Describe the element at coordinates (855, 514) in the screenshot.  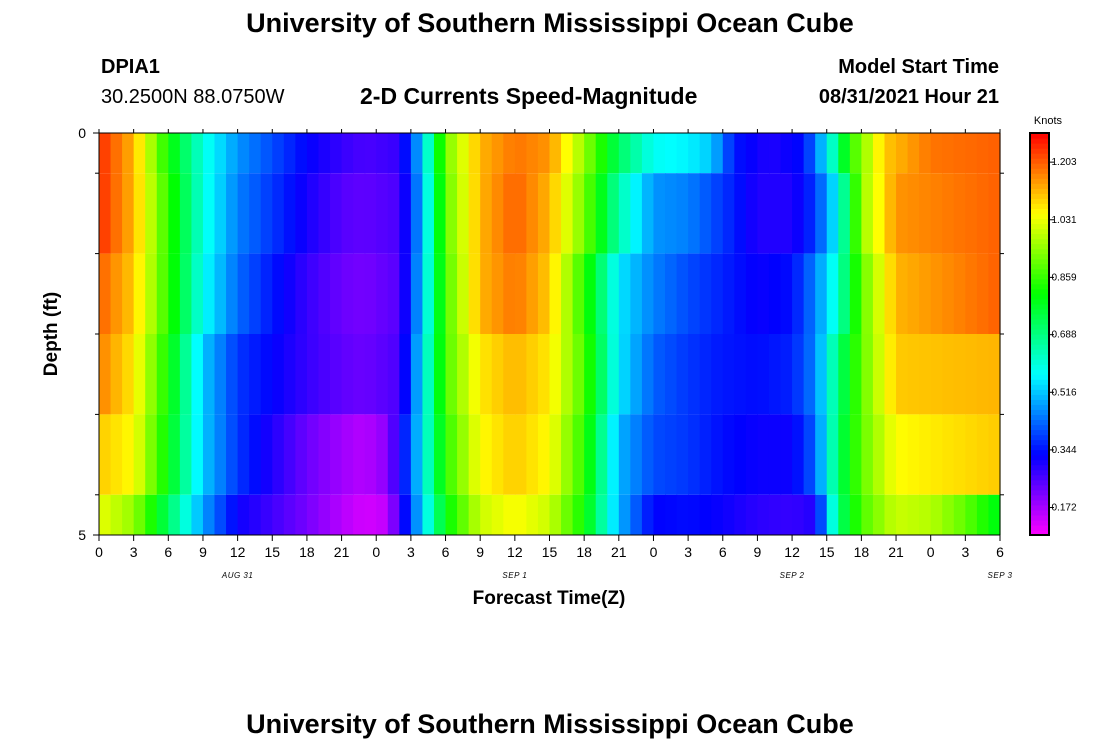
I see `heatmap-cell-band5-h65` at that location.